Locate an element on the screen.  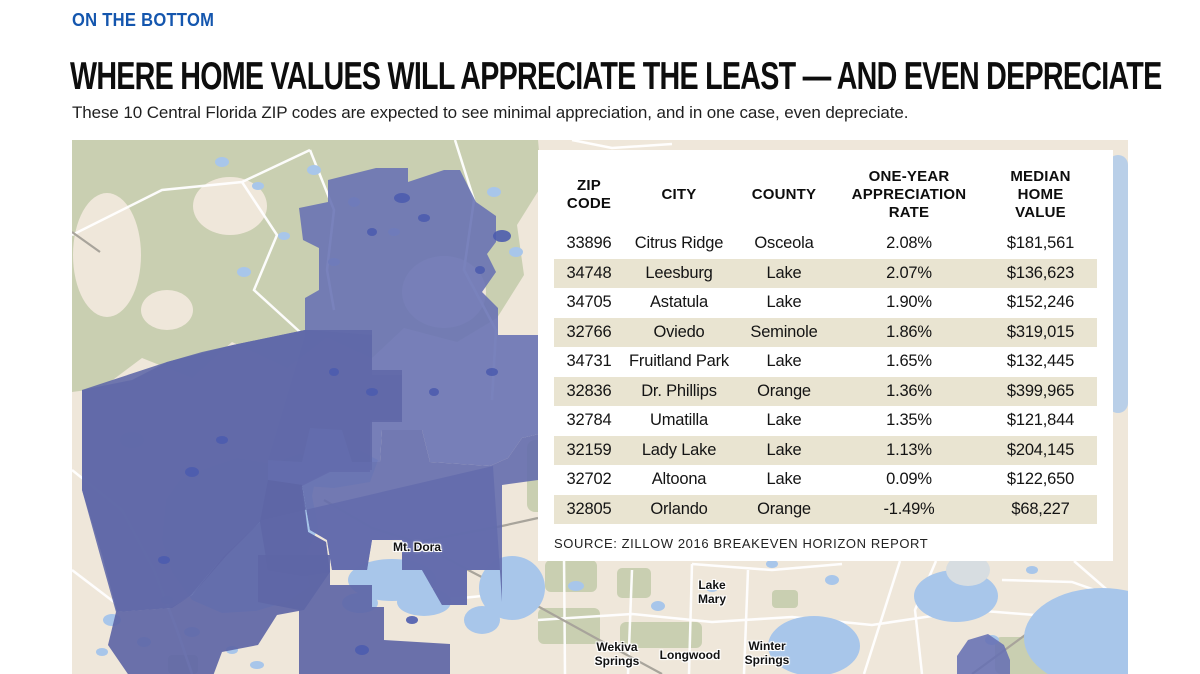
table-row: 34731 Fruitland Park Lake 1.65% $132,445 is located at coordinates (825, 362).